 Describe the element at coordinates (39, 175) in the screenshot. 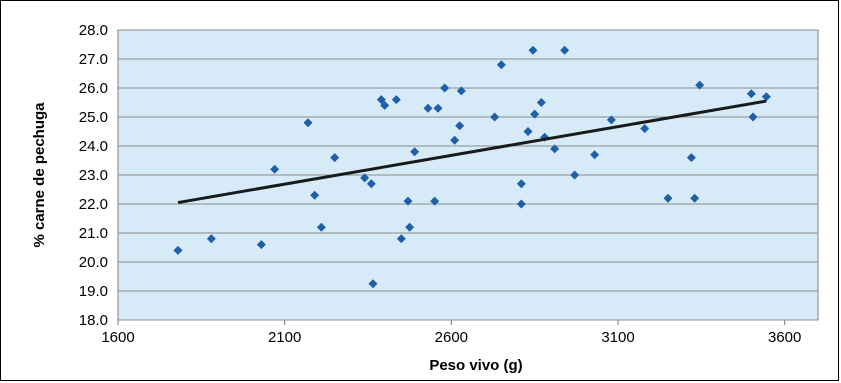

I see `y-axis-title: % carne de pechuga` at that location.